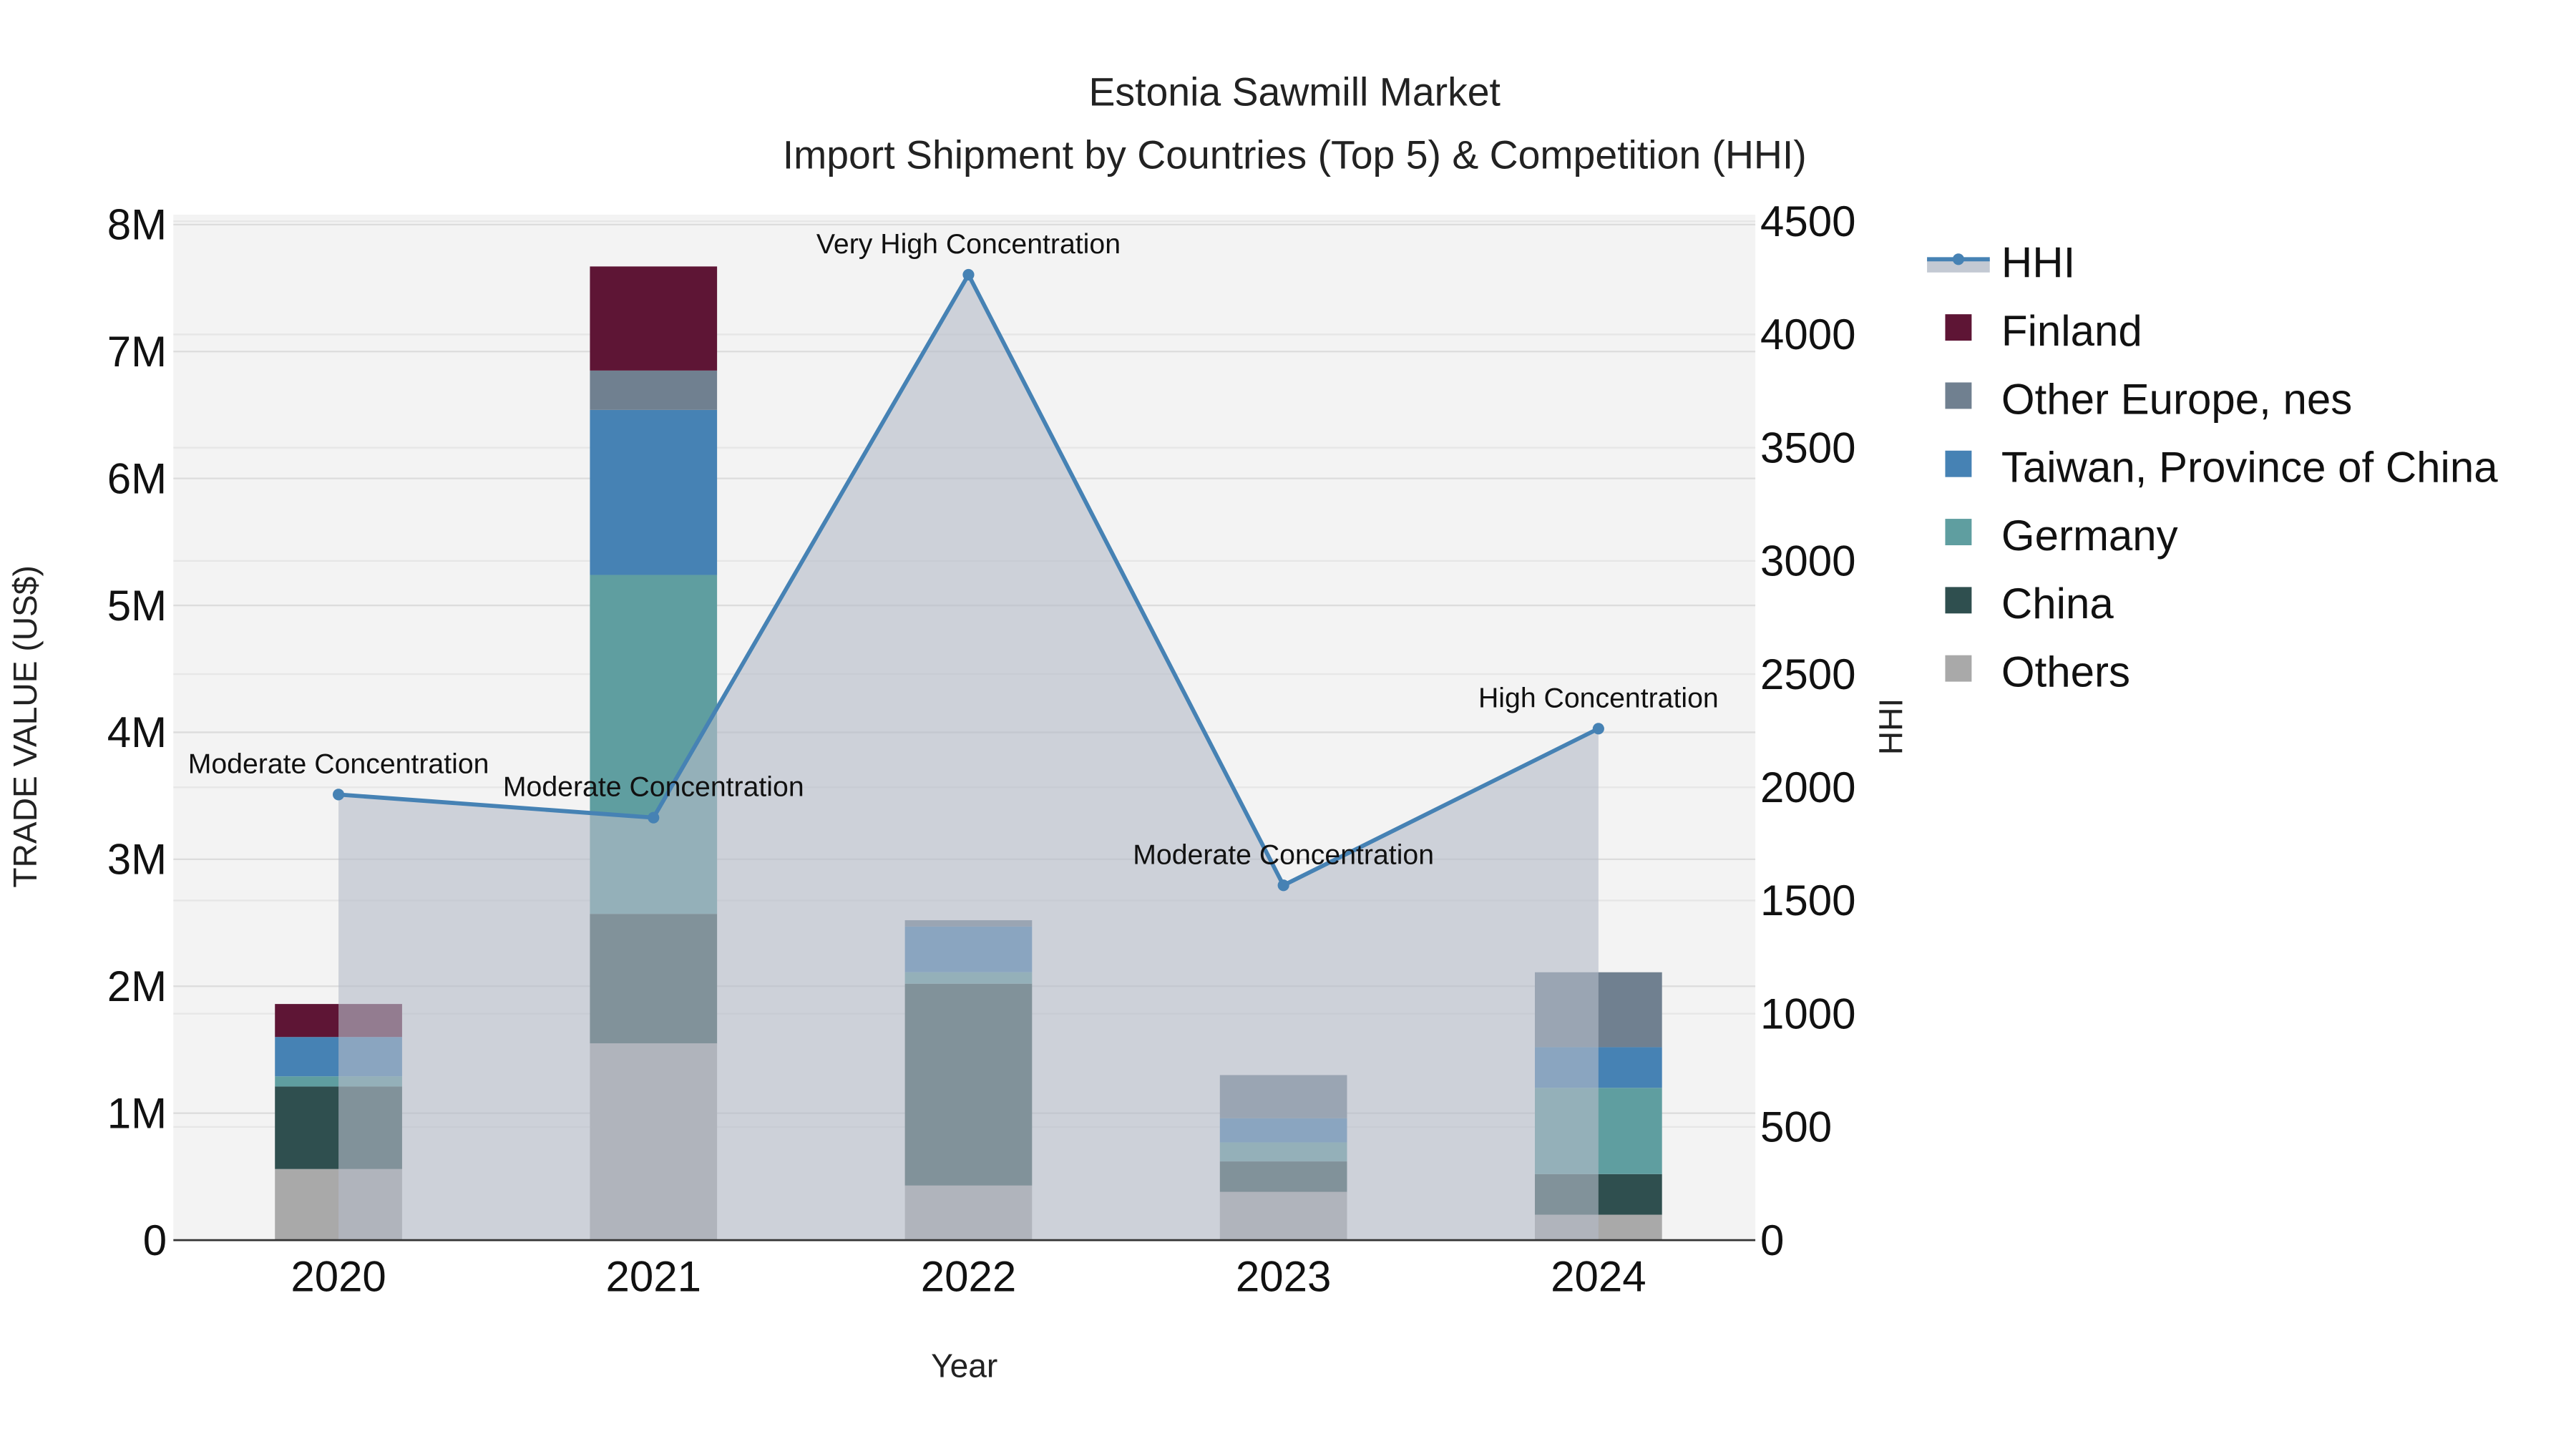 This screenshot has height=1449, width=2576. Describe the element at coordinates (1807, 221) in the screenshot. I see `y2-tick-label: 4500` at that location.